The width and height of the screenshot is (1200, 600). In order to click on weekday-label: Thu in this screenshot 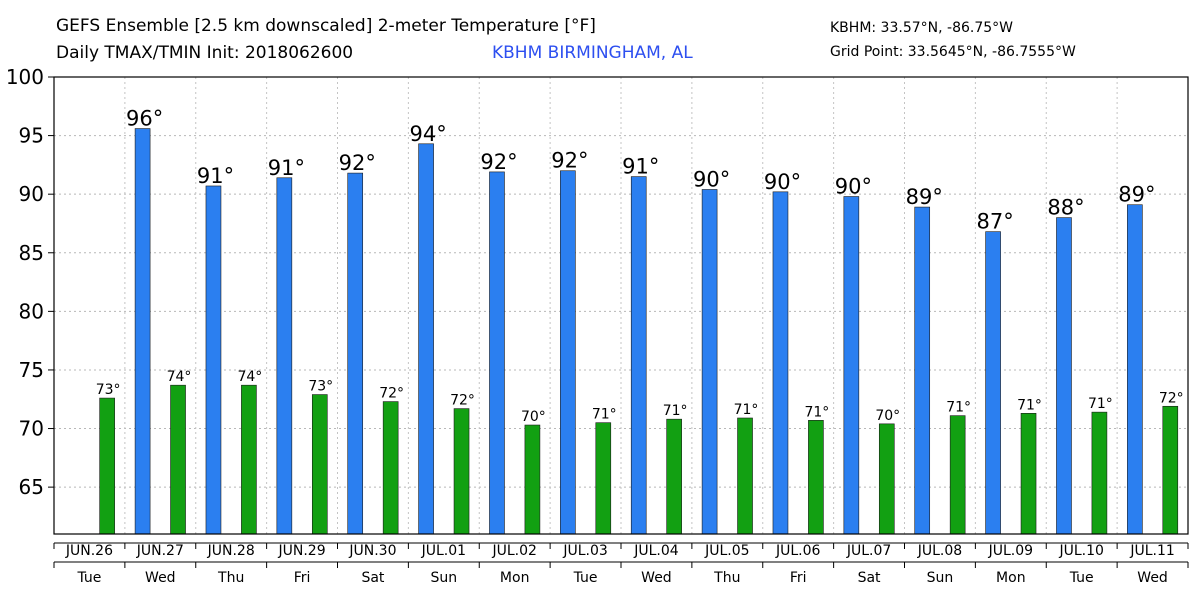, I will do `click(230, 578)`.